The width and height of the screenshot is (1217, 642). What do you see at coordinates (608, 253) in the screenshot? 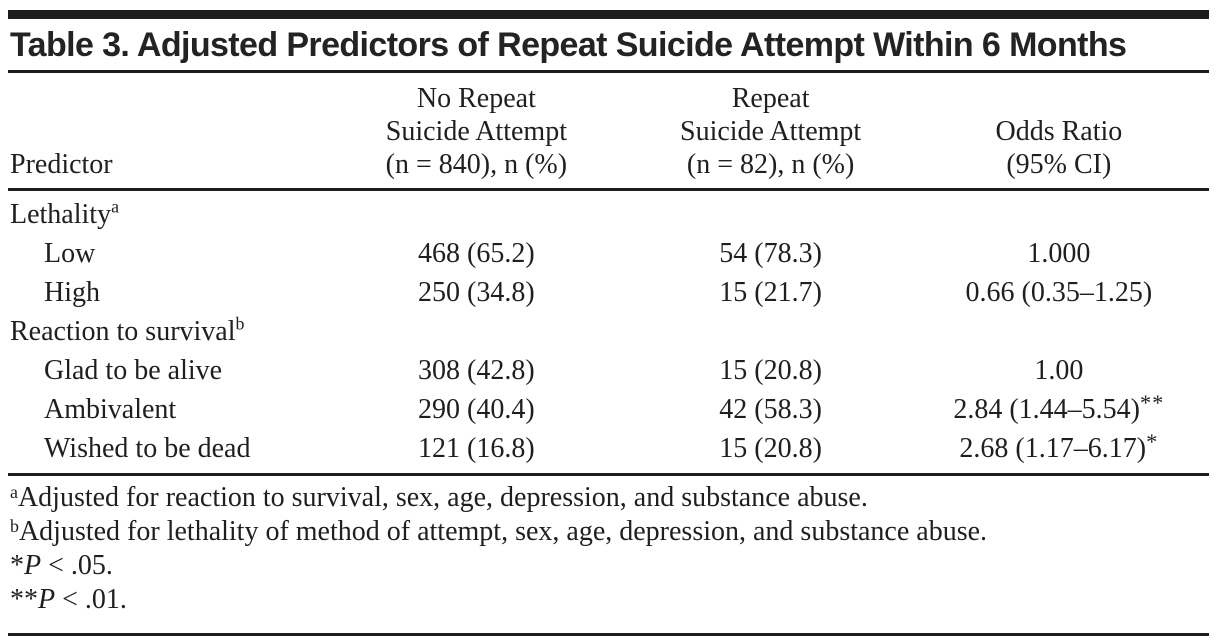
I see `table-row-low: Low 468 (65.2) 54 (78.3) 1.000` at bounding box center [608, 253].